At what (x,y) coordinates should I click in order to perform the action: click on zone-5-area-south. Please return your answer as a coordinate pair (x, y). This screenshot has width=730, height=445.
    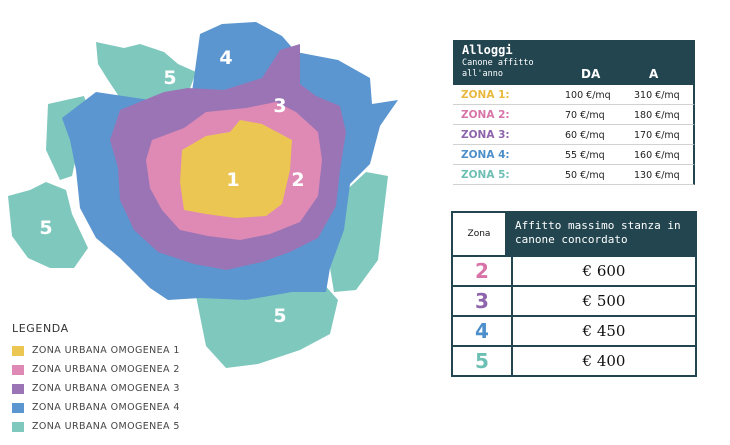
    Looking at the image, I should click on (267, 325).